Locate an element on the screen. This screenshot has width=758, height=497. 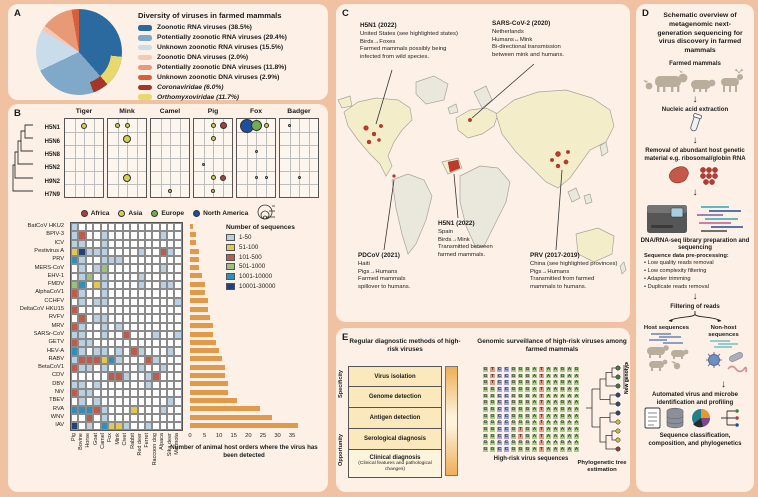
pie-outer-ring is located at coordinates (79, 52).